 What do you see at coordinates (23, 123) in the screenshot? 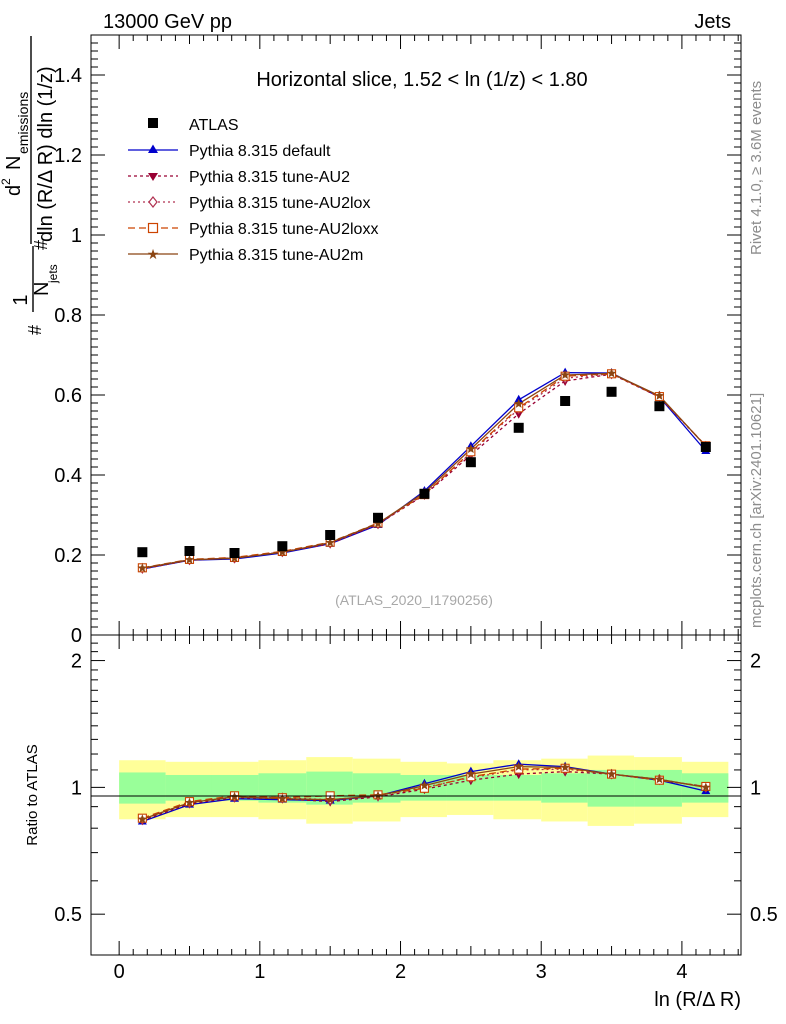
I see `ylabel-num-sub: emissions` at bounding box center [23, 123].